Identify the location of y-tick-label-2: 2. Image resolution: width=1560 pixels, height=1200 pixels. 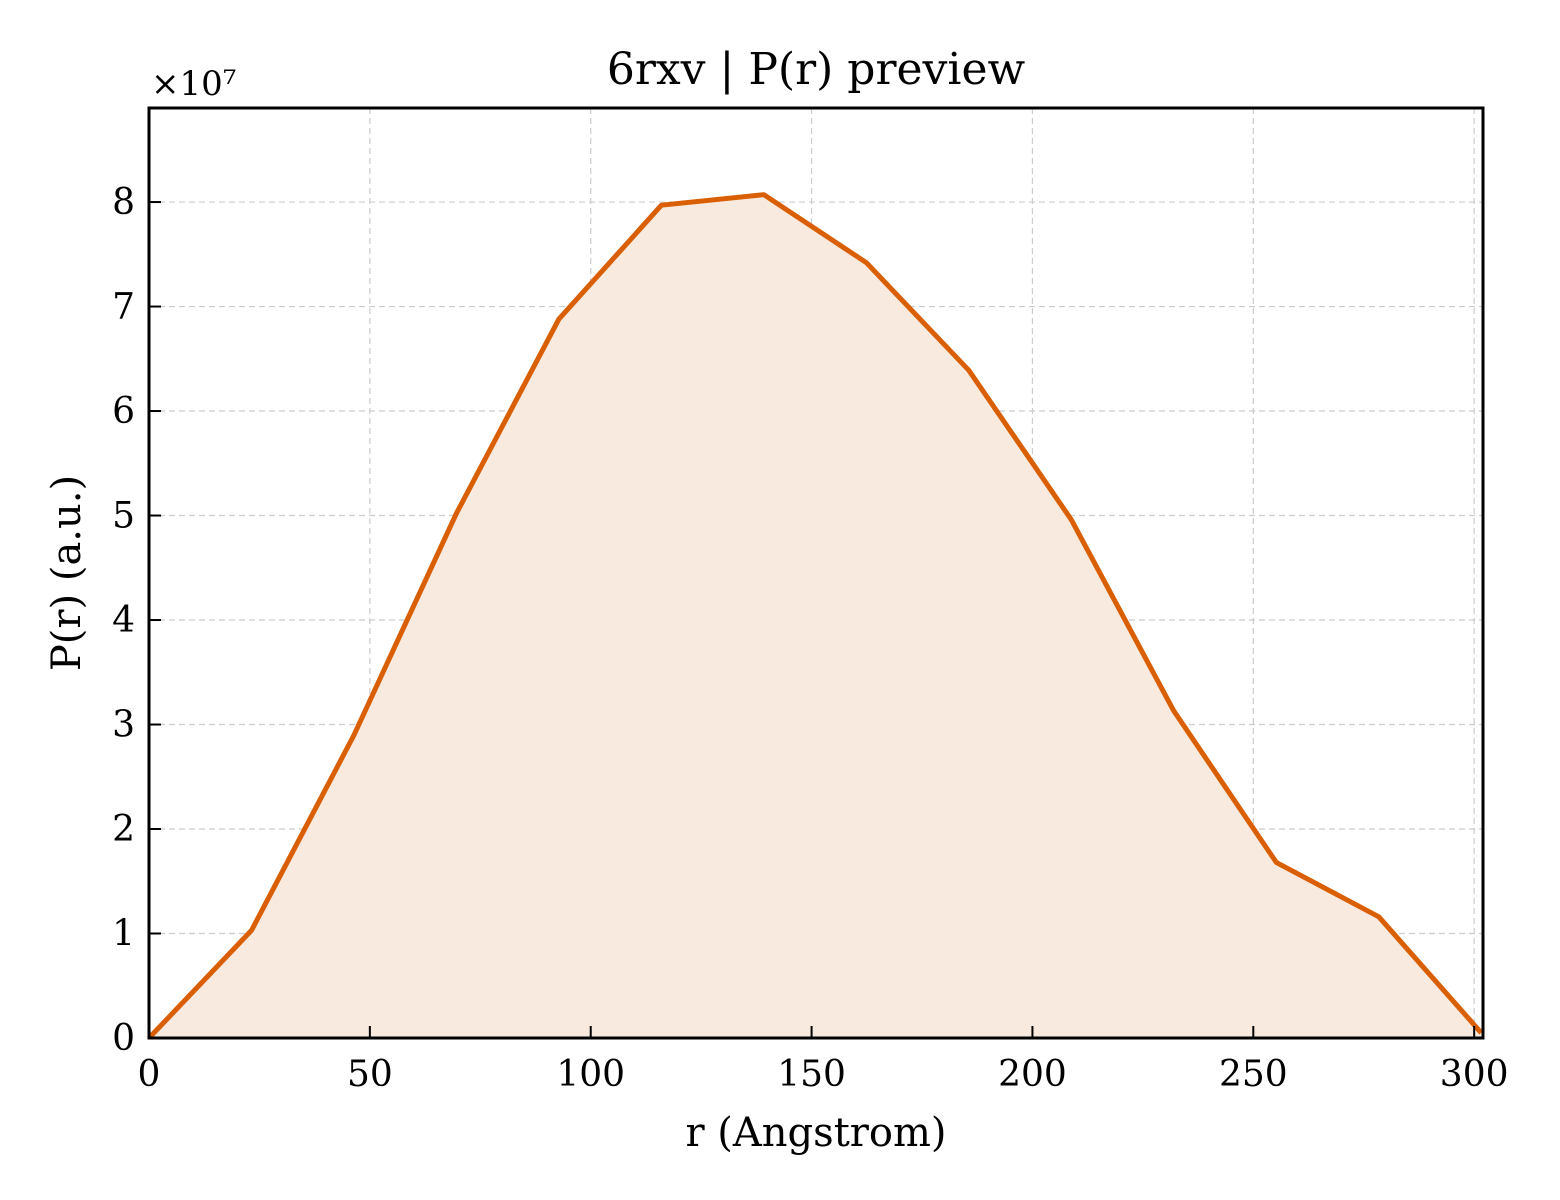
(123, 829).